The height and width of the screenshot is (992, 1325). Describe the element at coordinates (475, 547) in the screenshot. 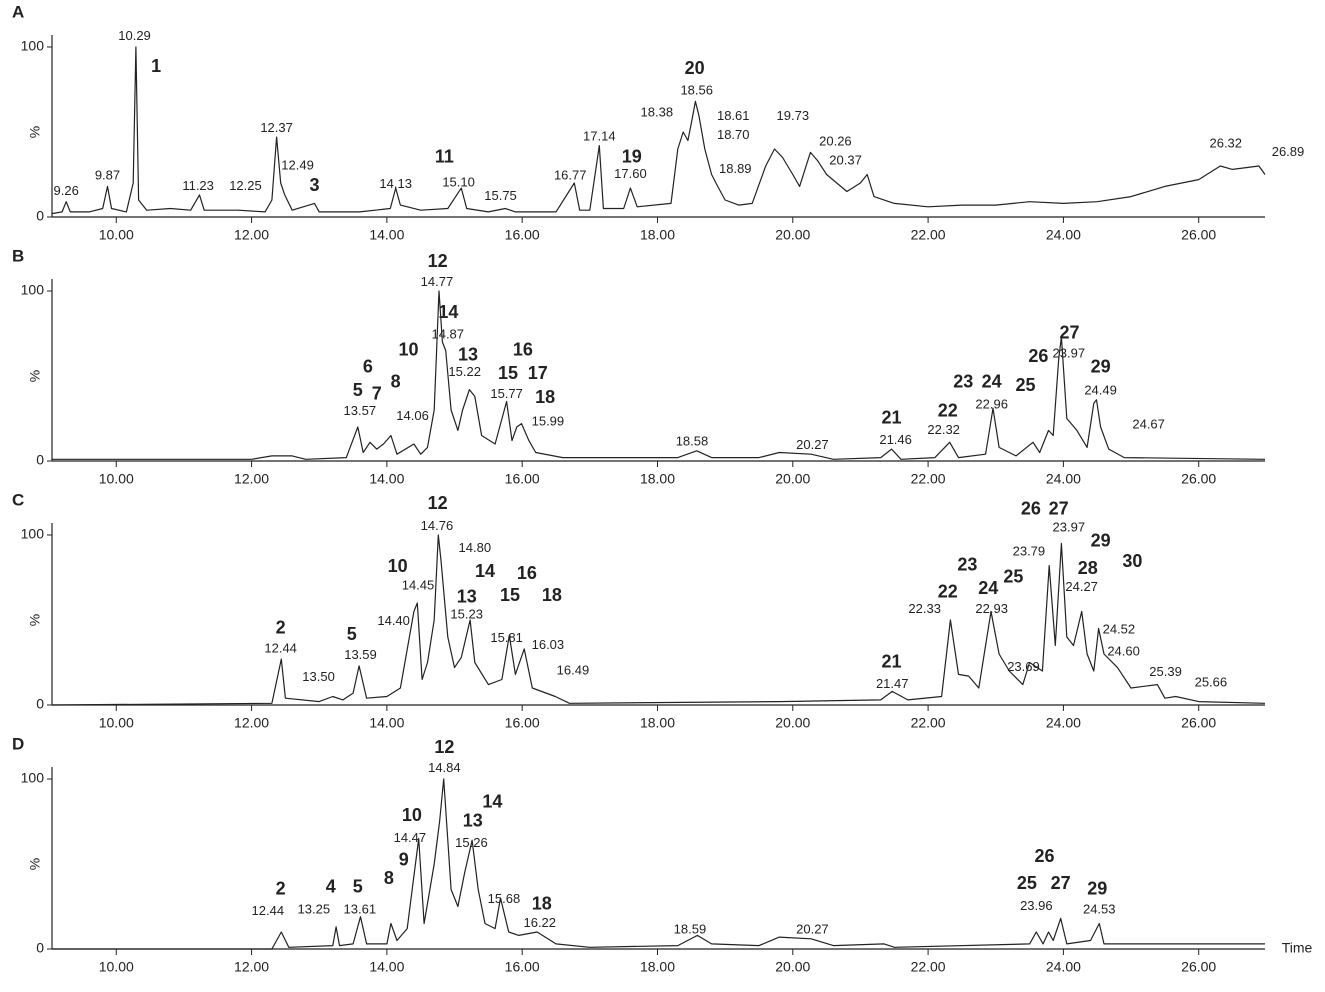

I see `peak-label: 14.80` at that location.